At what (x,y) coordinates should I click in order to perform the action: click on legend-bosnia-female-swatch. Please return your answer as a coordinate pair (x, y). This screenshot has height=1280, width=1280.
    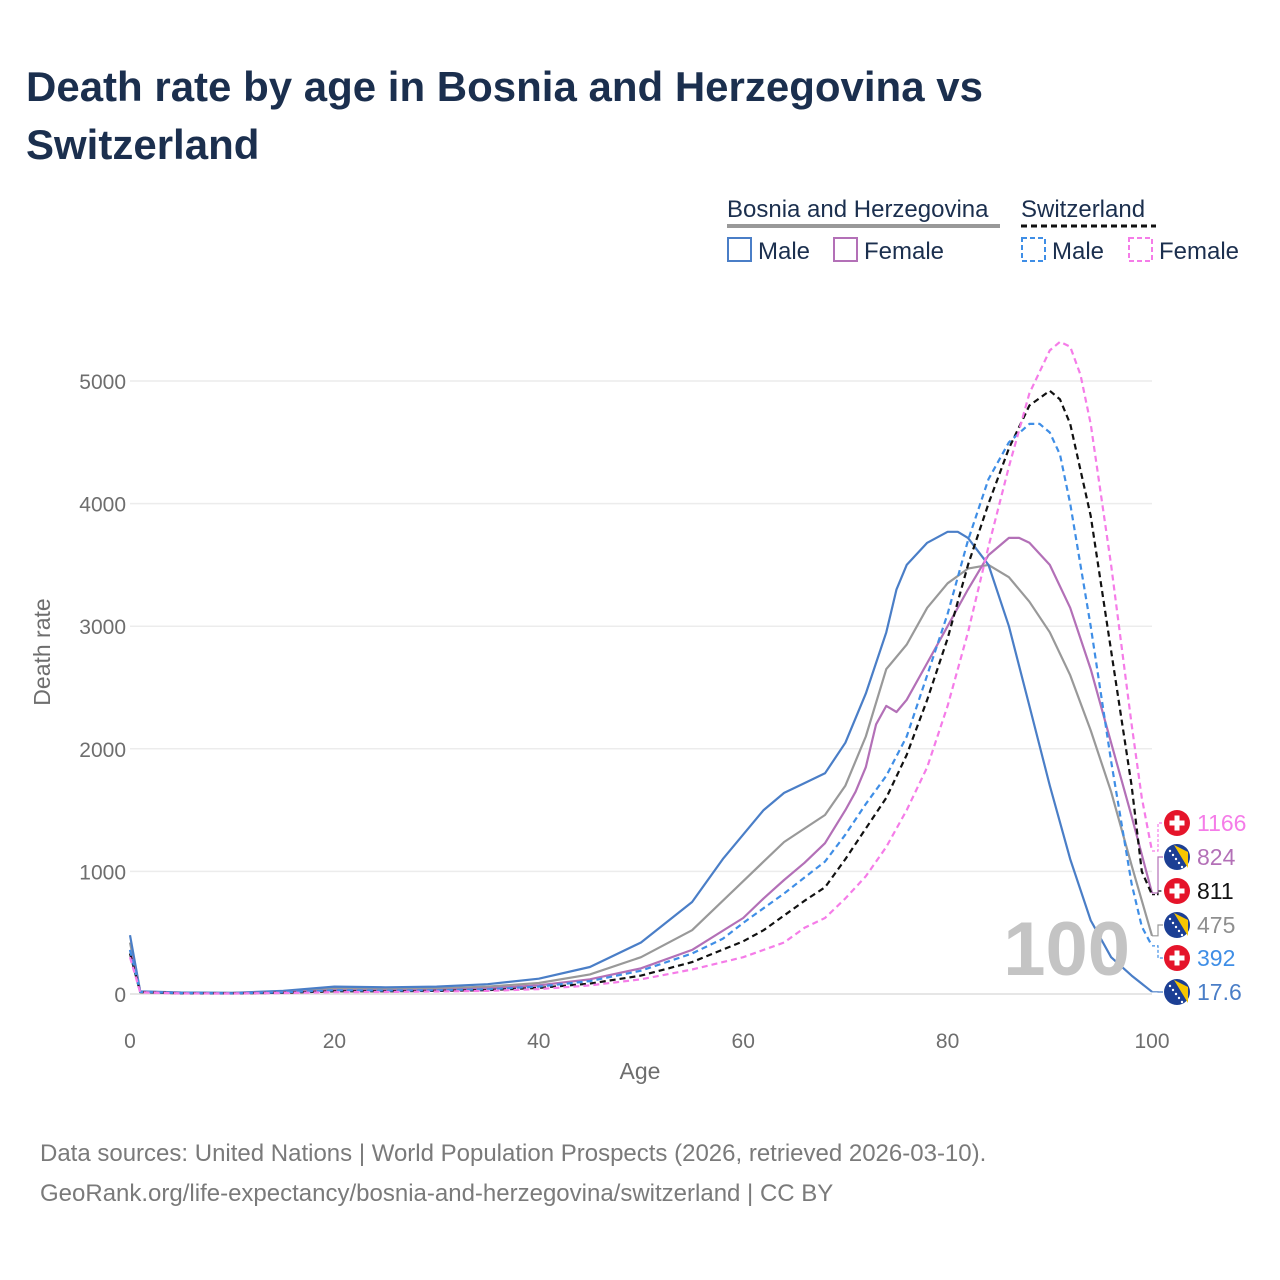
    Looking at the image, I should click on (845, 249).